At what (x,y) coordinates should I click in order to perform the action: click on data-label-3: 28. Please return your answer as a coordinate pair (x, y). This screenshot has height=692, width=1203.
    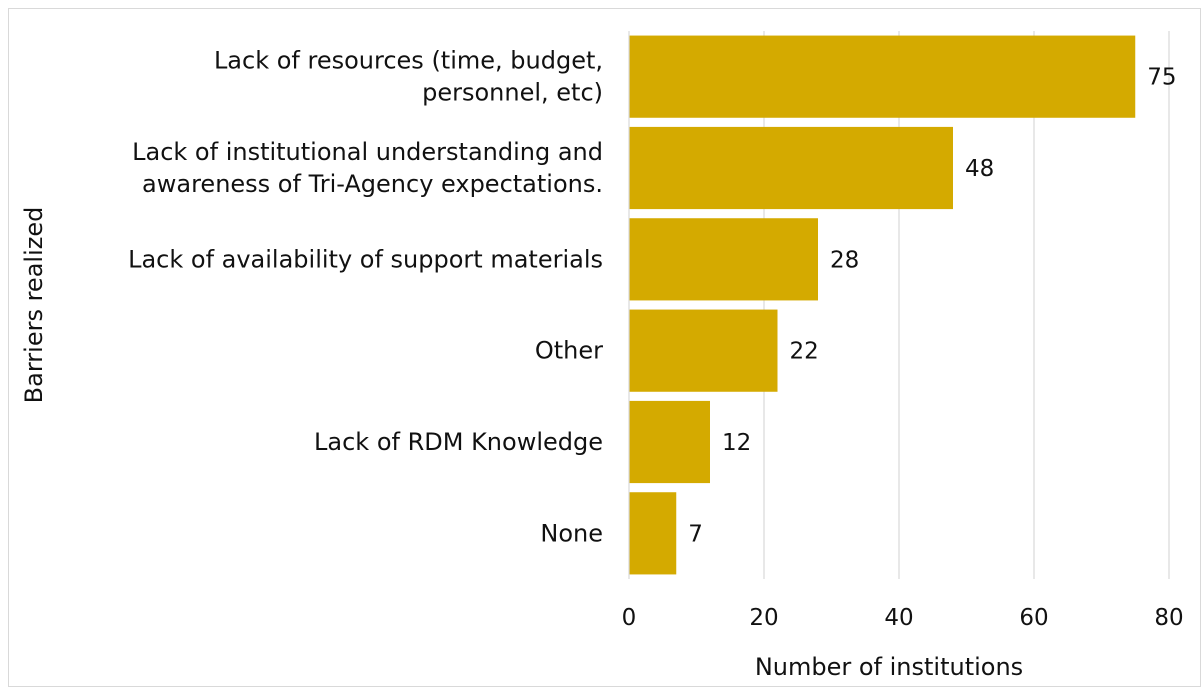
    Looking at the image, I should click on (844, 260).